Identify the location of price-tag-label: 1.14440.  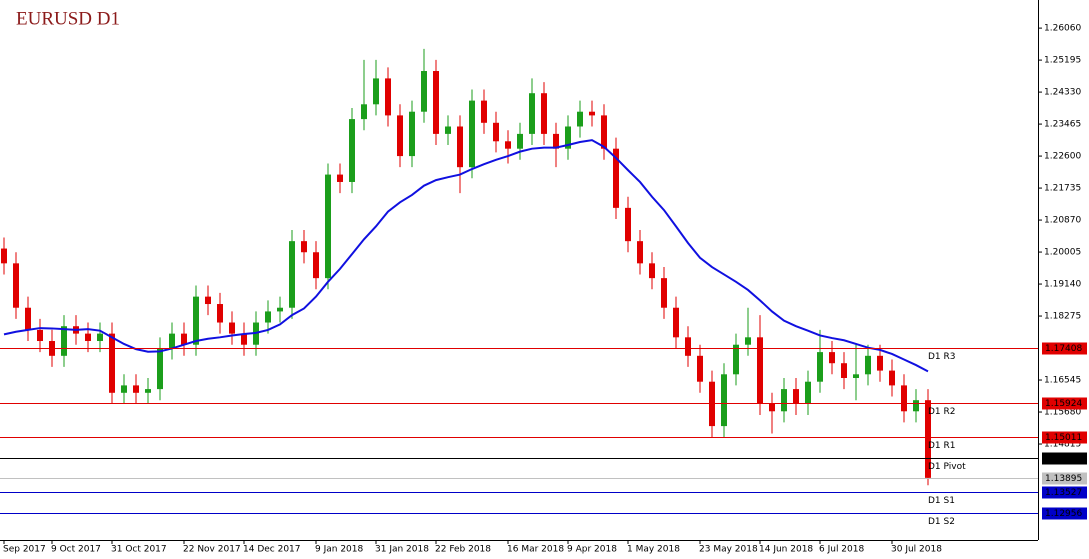
(1063, 459).